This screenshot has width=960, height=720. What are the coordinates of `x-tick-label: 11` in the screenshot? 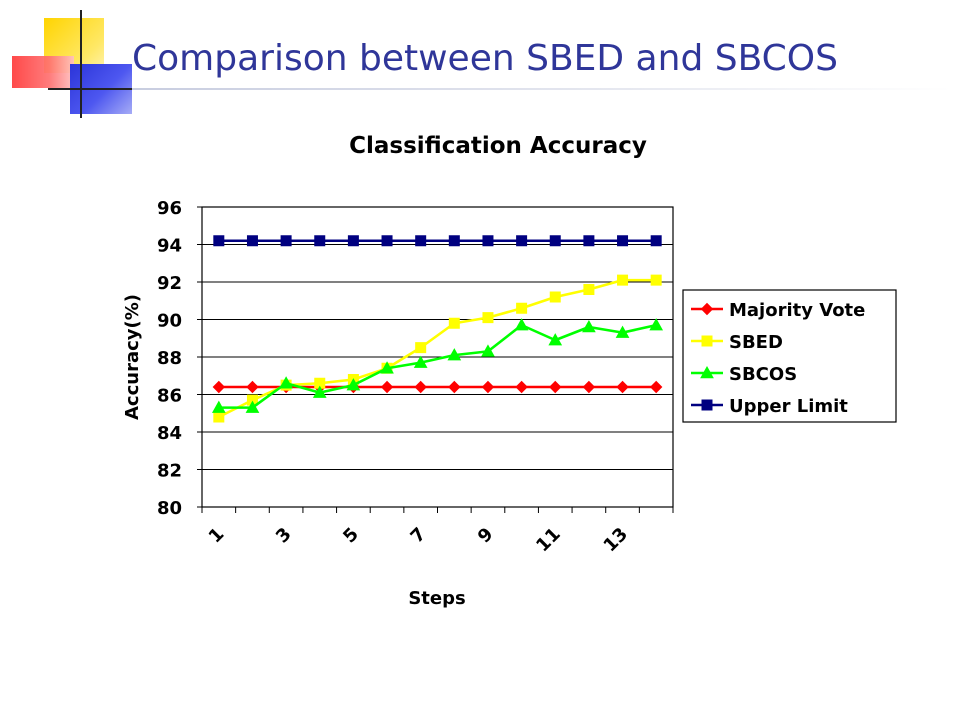 It's located at (548, 540).